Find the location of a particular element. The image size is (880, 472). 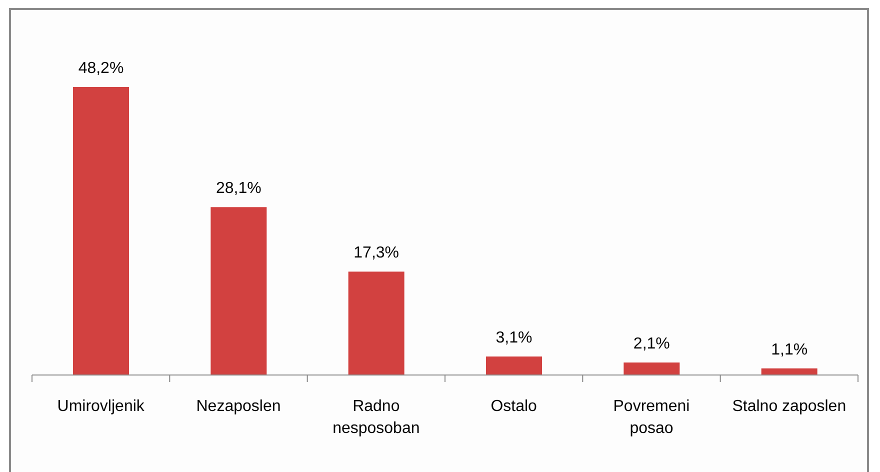

x-tick-label: Ostalo is located at coordinates (514, 406).